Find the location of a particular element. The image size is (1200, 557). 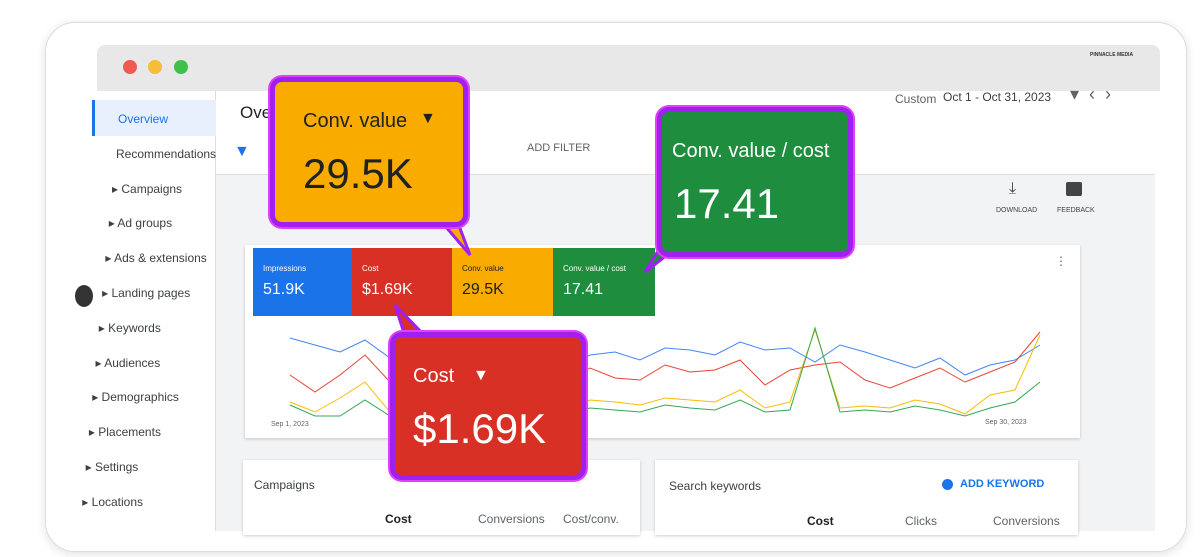

dot-green is located at coordinates (181, 67).